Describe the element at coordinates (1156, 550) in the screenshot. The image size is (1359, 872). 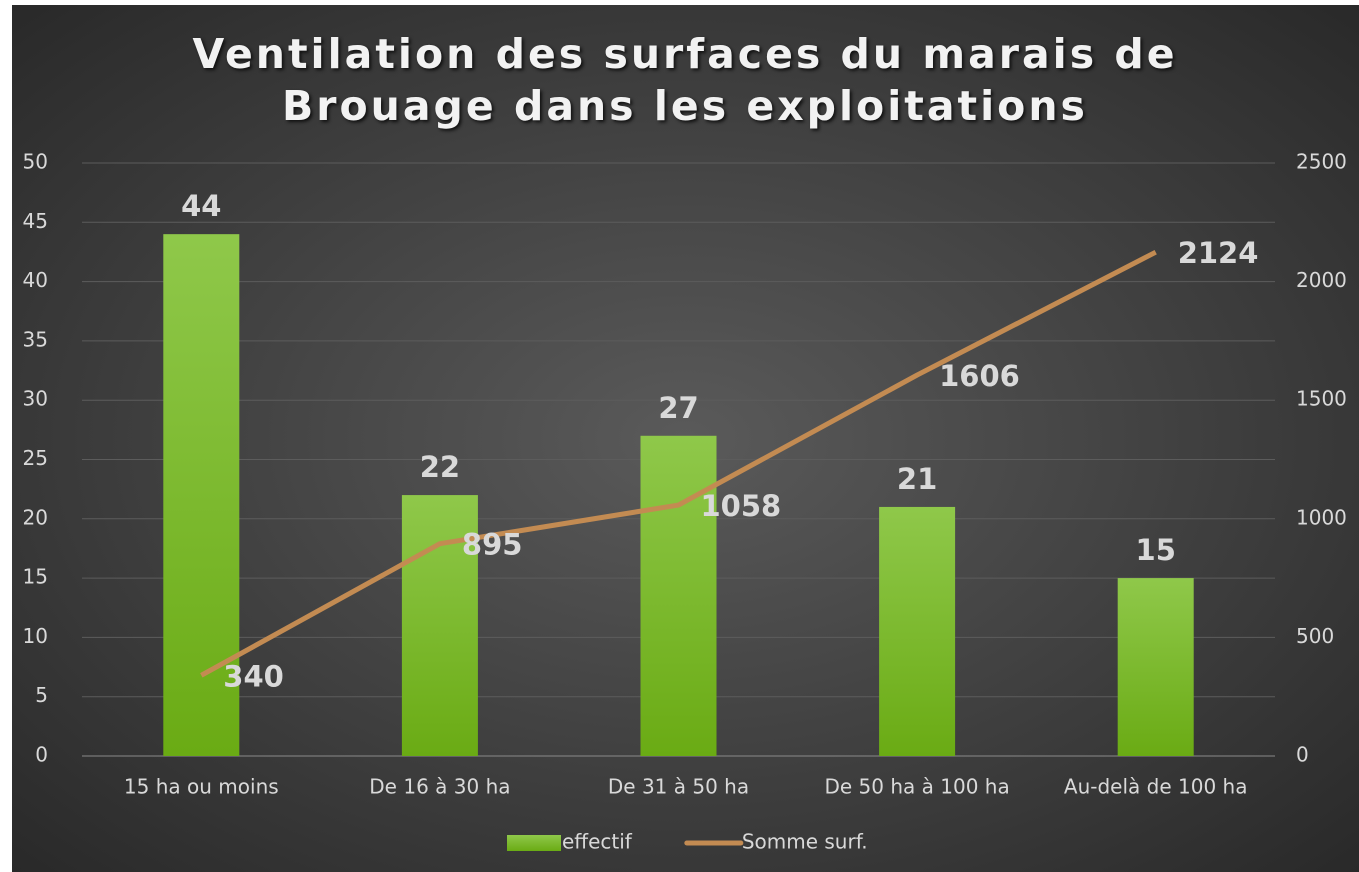
I see `bar-data-label: 15` at that location.